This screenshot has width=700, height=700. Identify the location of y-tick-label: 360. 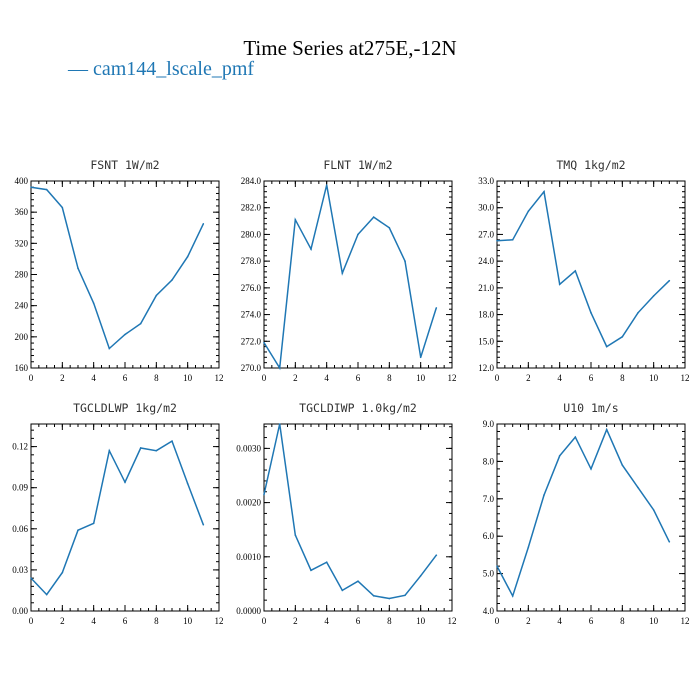
(22, 212).